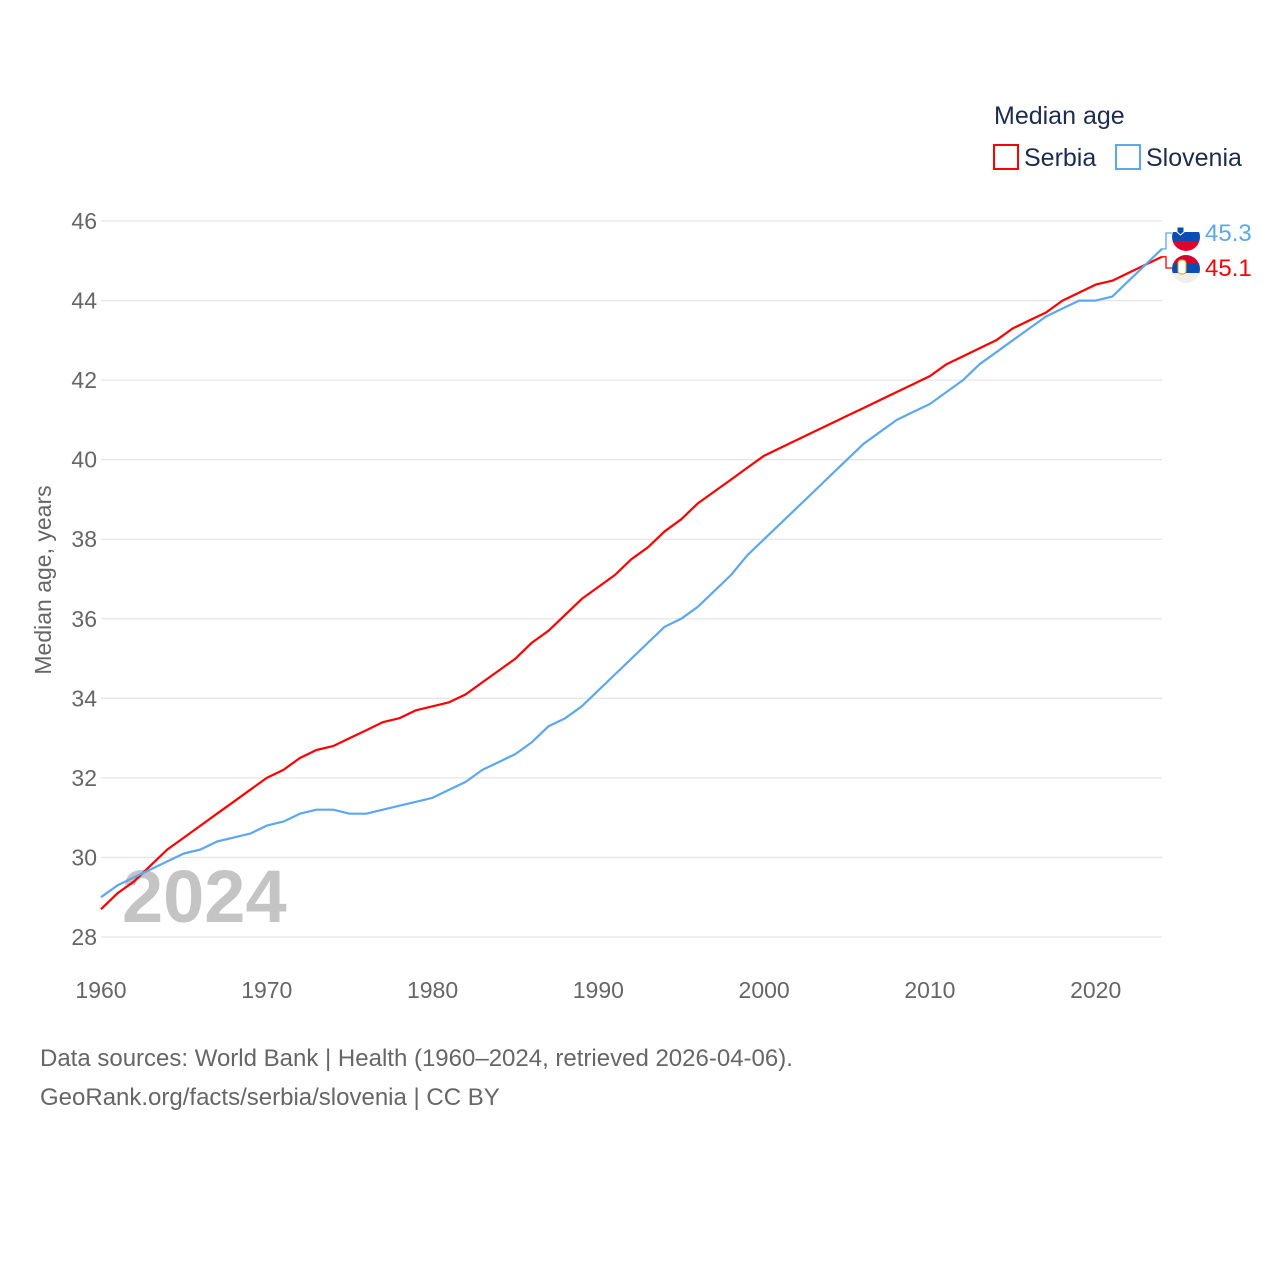 The width and height of the screenshot is (1280, 1280). What do you see at coordinates (84, 380) in the screenshot?
I see `y-tick-label: 42` at bounding box center [84, 380].